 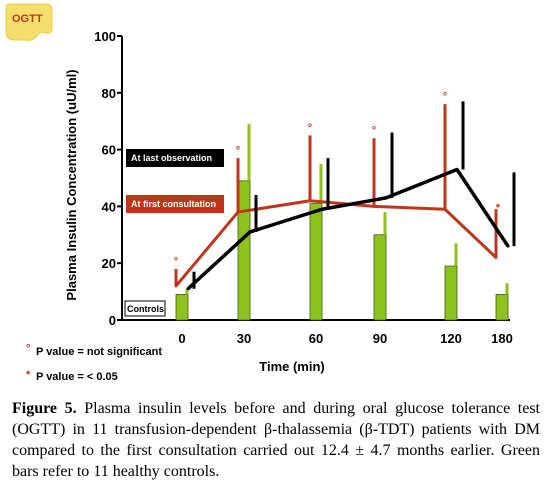 What do you see at coordinates (498, 208) in the screenshot?
I see `significance-marker: *` at bounding box center [498, 208].